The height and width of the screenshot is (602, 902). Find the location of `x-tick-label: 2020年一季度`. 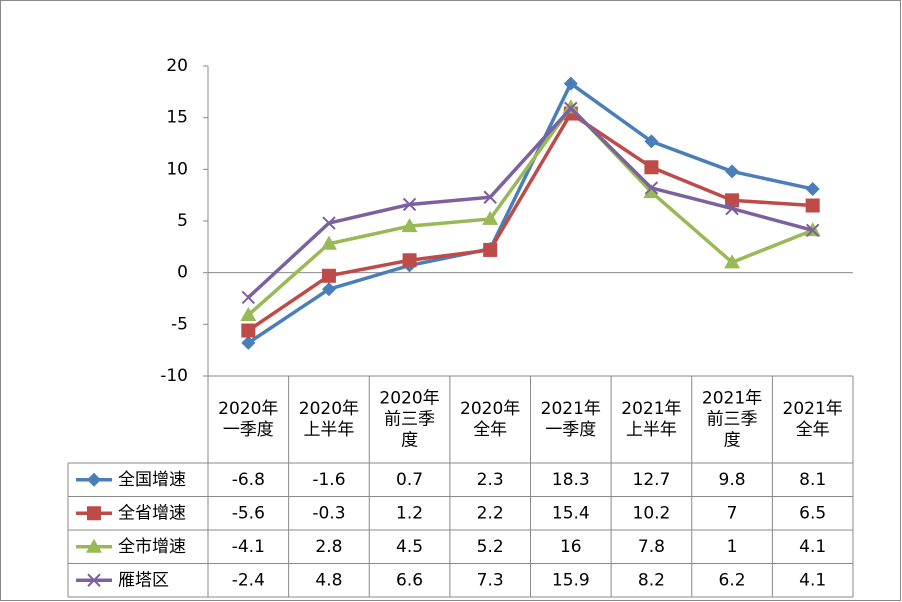

x-tick-label: 2020年一季度 is located at coordinates (248, 419).